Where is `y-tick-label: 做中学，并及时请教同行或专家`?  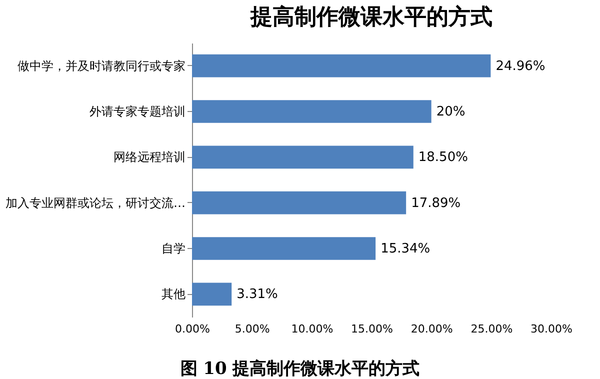 y-tick-label: 做中学，并及时请教同行或专家 is located at coordinates (102, 65).